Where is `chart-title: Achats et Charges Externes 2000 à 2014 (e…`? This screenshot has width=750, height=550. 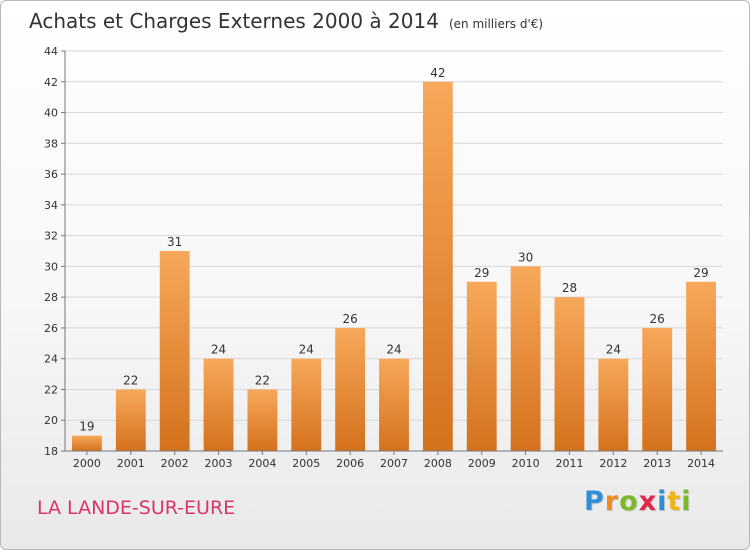 chart-title: Achats et Charges Externes 2000 à 2014 (e… is located at coordinates (286, 21).